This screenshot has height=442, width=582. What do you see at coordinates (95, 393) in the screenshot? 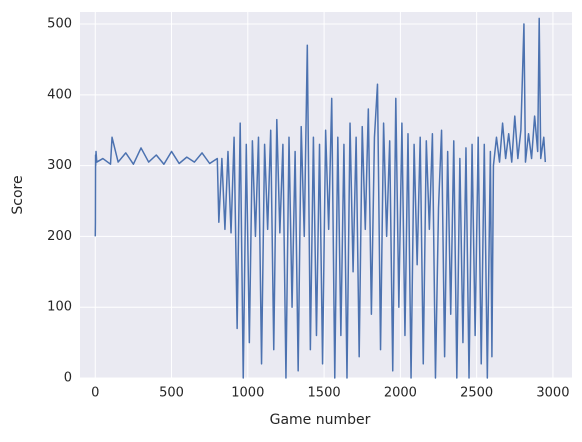
I see `x-tick-label: 0` at bounding box center [95, 393].